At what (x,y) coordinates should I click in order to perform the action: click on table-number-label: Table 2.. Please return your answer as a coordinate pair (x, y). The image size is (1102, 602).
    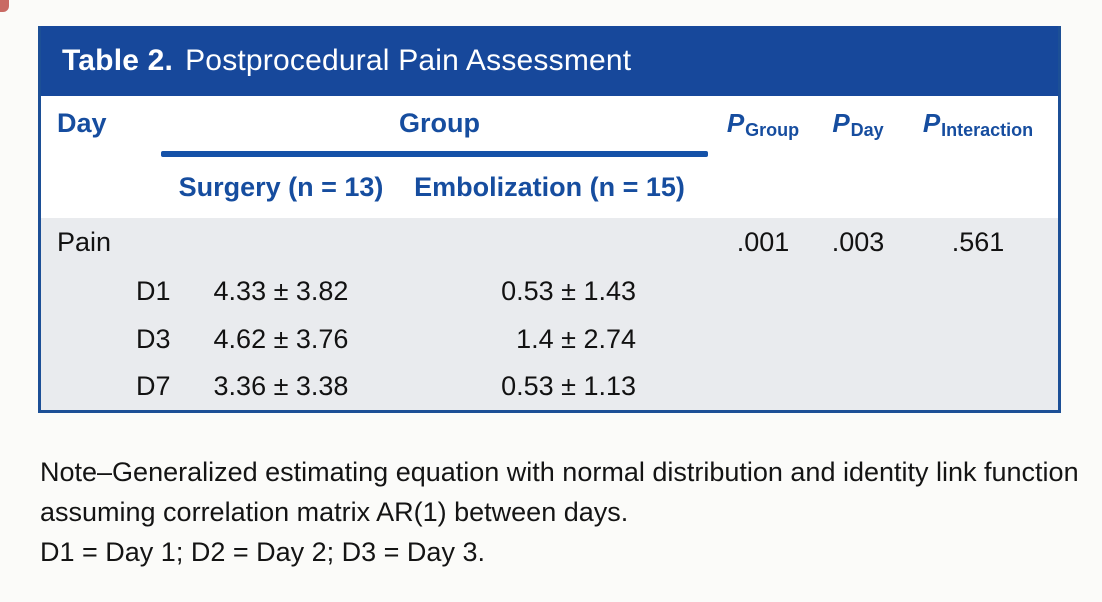
    Looking at the image, I should click on (118, 60).